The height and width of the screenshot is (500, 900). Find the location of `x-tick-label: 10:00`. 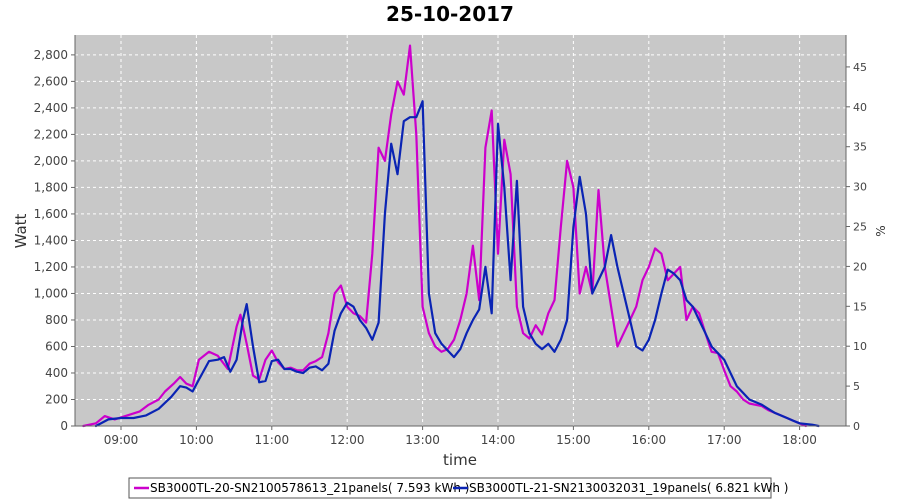

x-tick-label: 10:00 is located at coordinates (196, 440).